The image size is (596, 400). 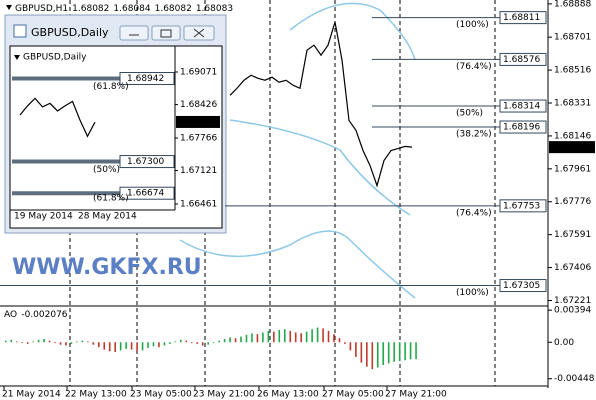 I want to click on ao-header: AO -0.002076, so click(x=36, y=315).